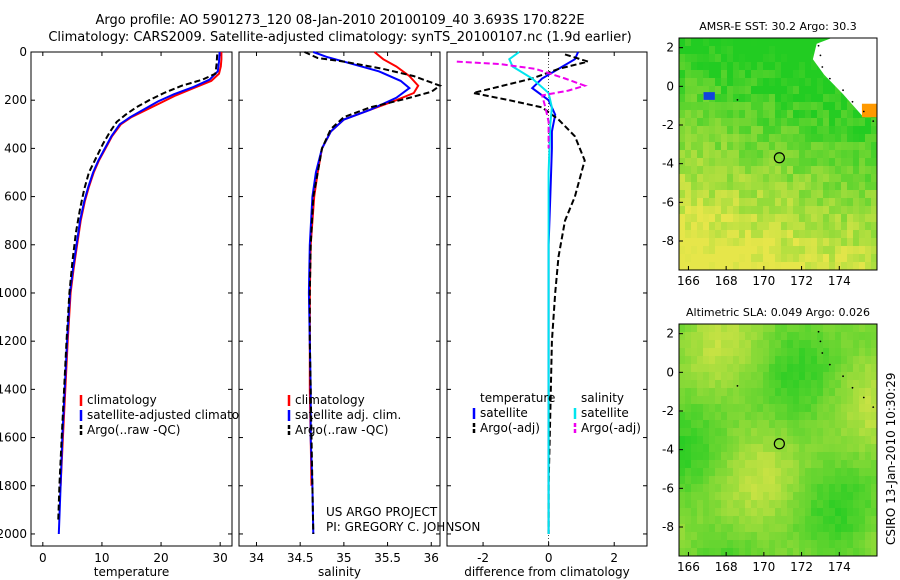 The height and width of the screenshot is (580, 900). I want to click on x-tick-label: 35.5, so click(387, 558).